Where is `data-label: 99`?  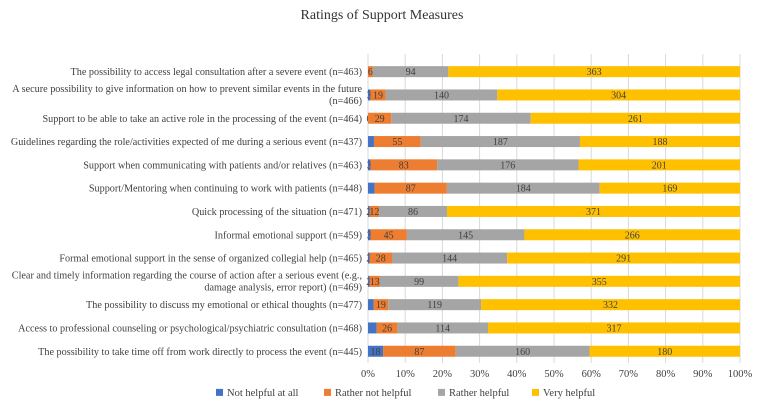
data-label: 99 is located at coordinates (419, 282).